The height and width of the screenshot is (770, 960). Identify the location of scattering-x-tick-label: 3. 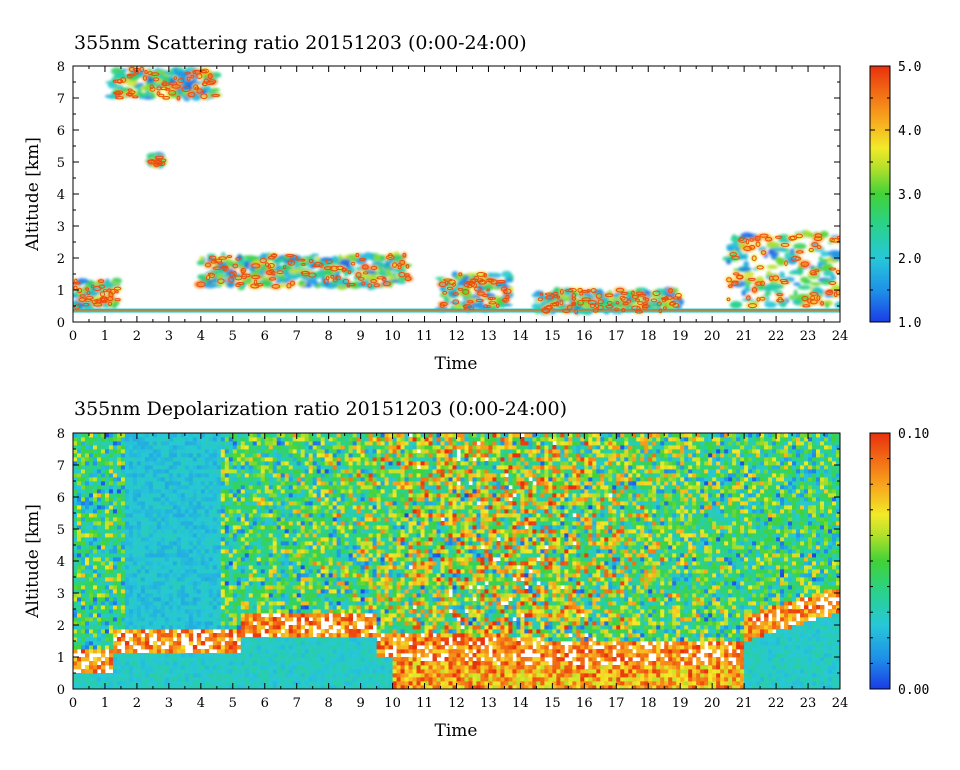
(169, 336).